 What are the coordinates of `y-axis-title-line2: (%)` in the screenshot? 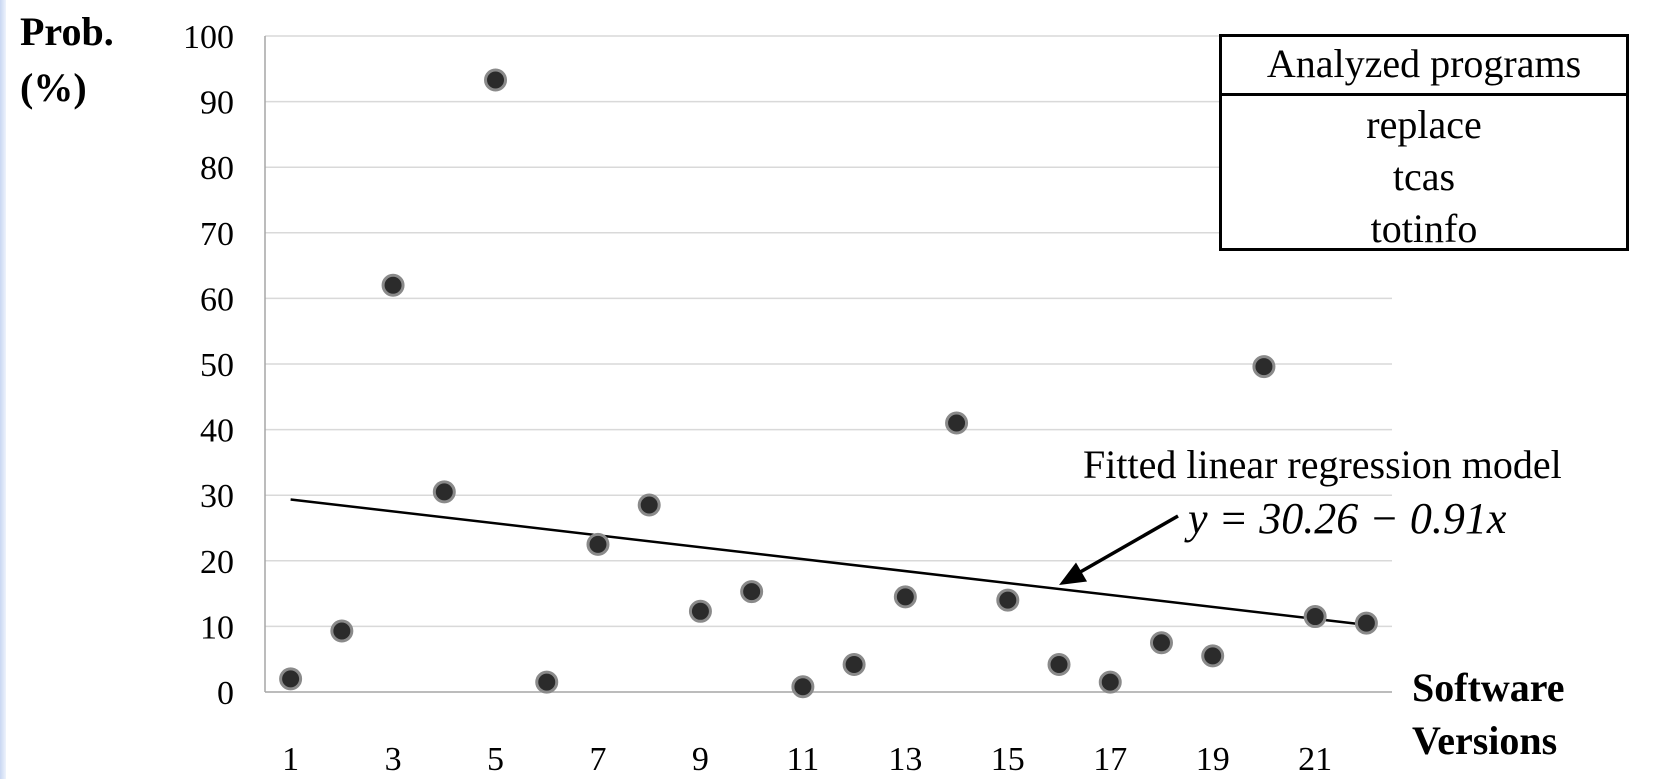 It's located at (53, 87).